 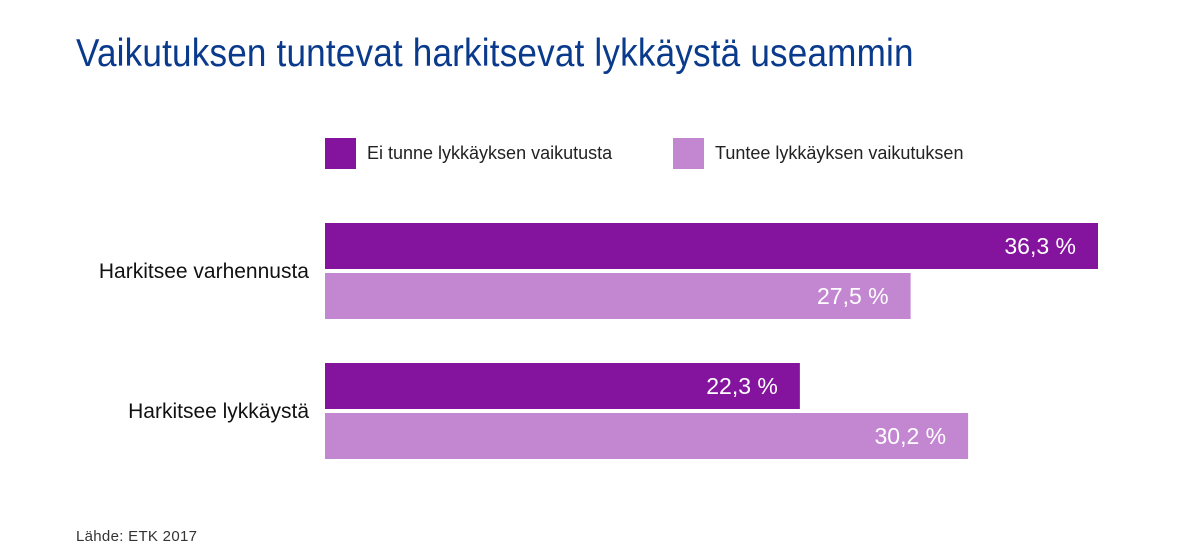 I want to click on category-label: Harkitsee lykkäystä, so click(x=218, y=411).